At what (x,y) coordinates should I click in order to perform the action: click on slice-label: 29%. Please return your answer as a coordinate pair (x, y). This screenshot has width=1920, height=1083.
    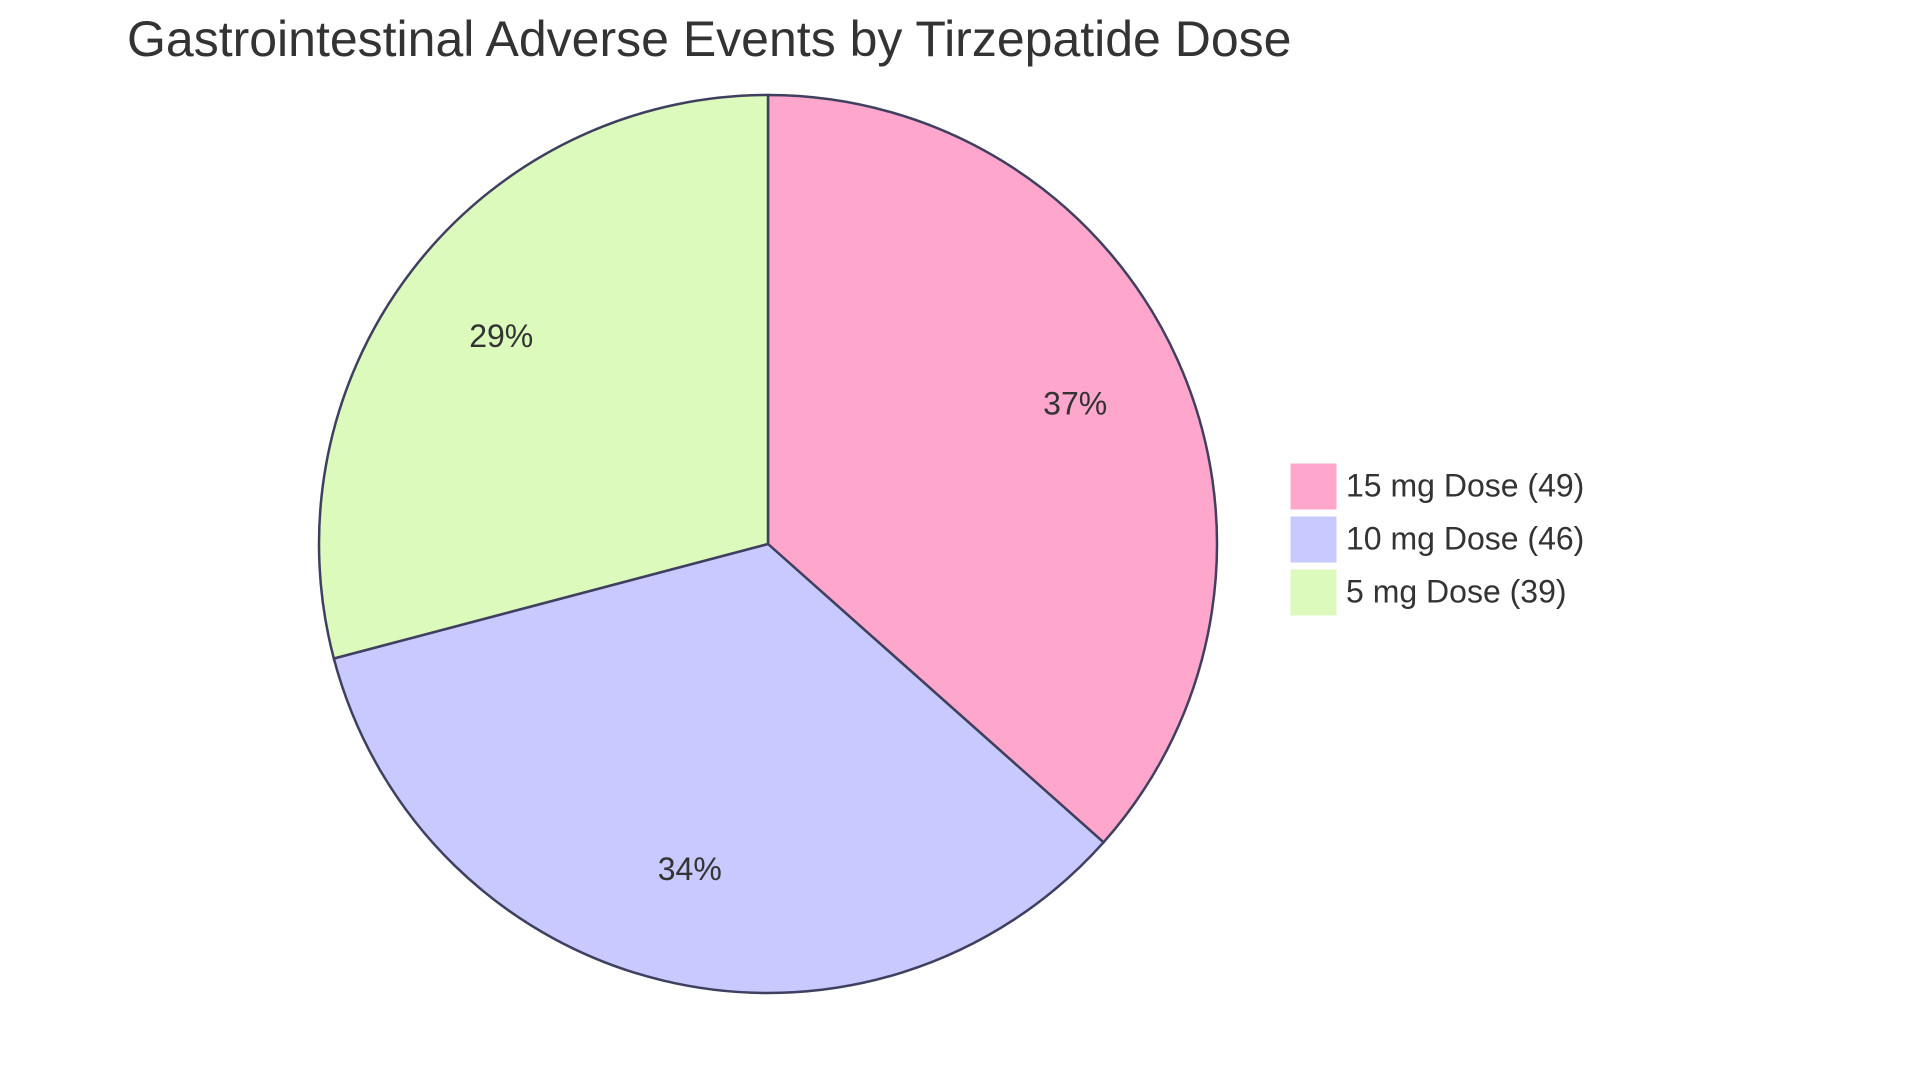
    Looking at the image, I should click on (501, 336).